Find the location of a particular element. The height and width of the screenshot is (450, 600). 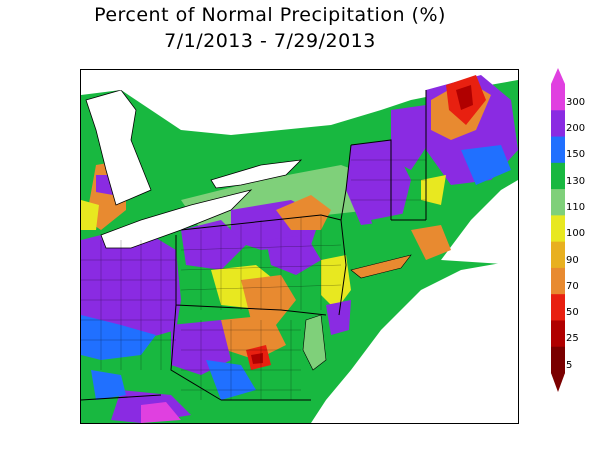

legend-label-110: 110 is located at coordinates (576, 207).